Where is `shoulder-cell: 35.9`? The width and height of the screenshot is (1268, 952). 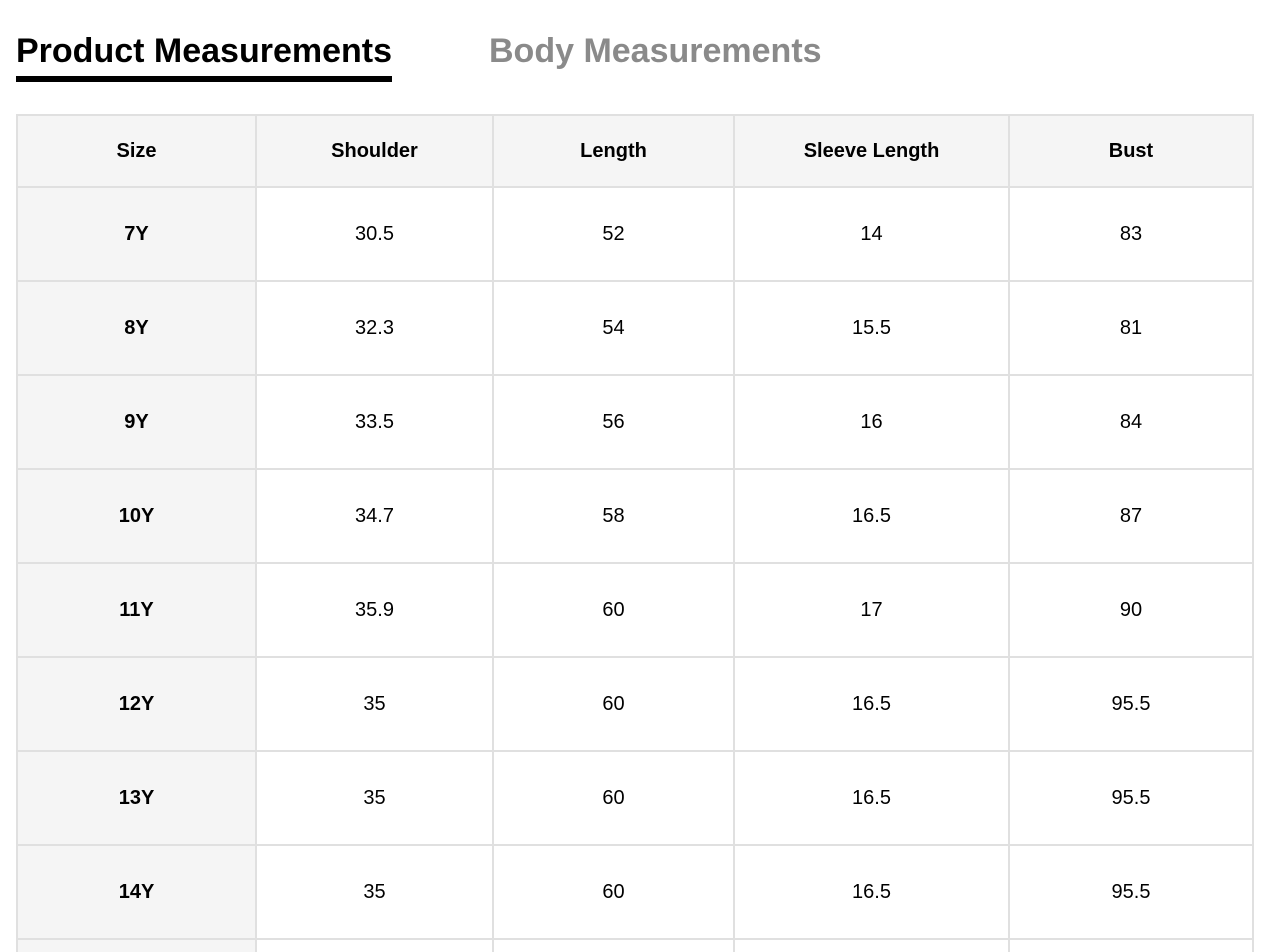
shoulder-cell: 35.9 is located at coordinates (374, 610).